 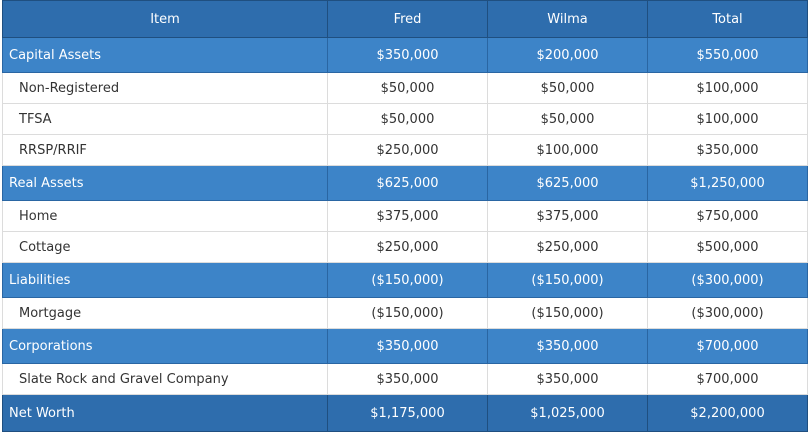 What do you see at coordinates (407, 19) in the screenshot?
I see `column-header-fred: Fred` at bounding box center [407, 19].